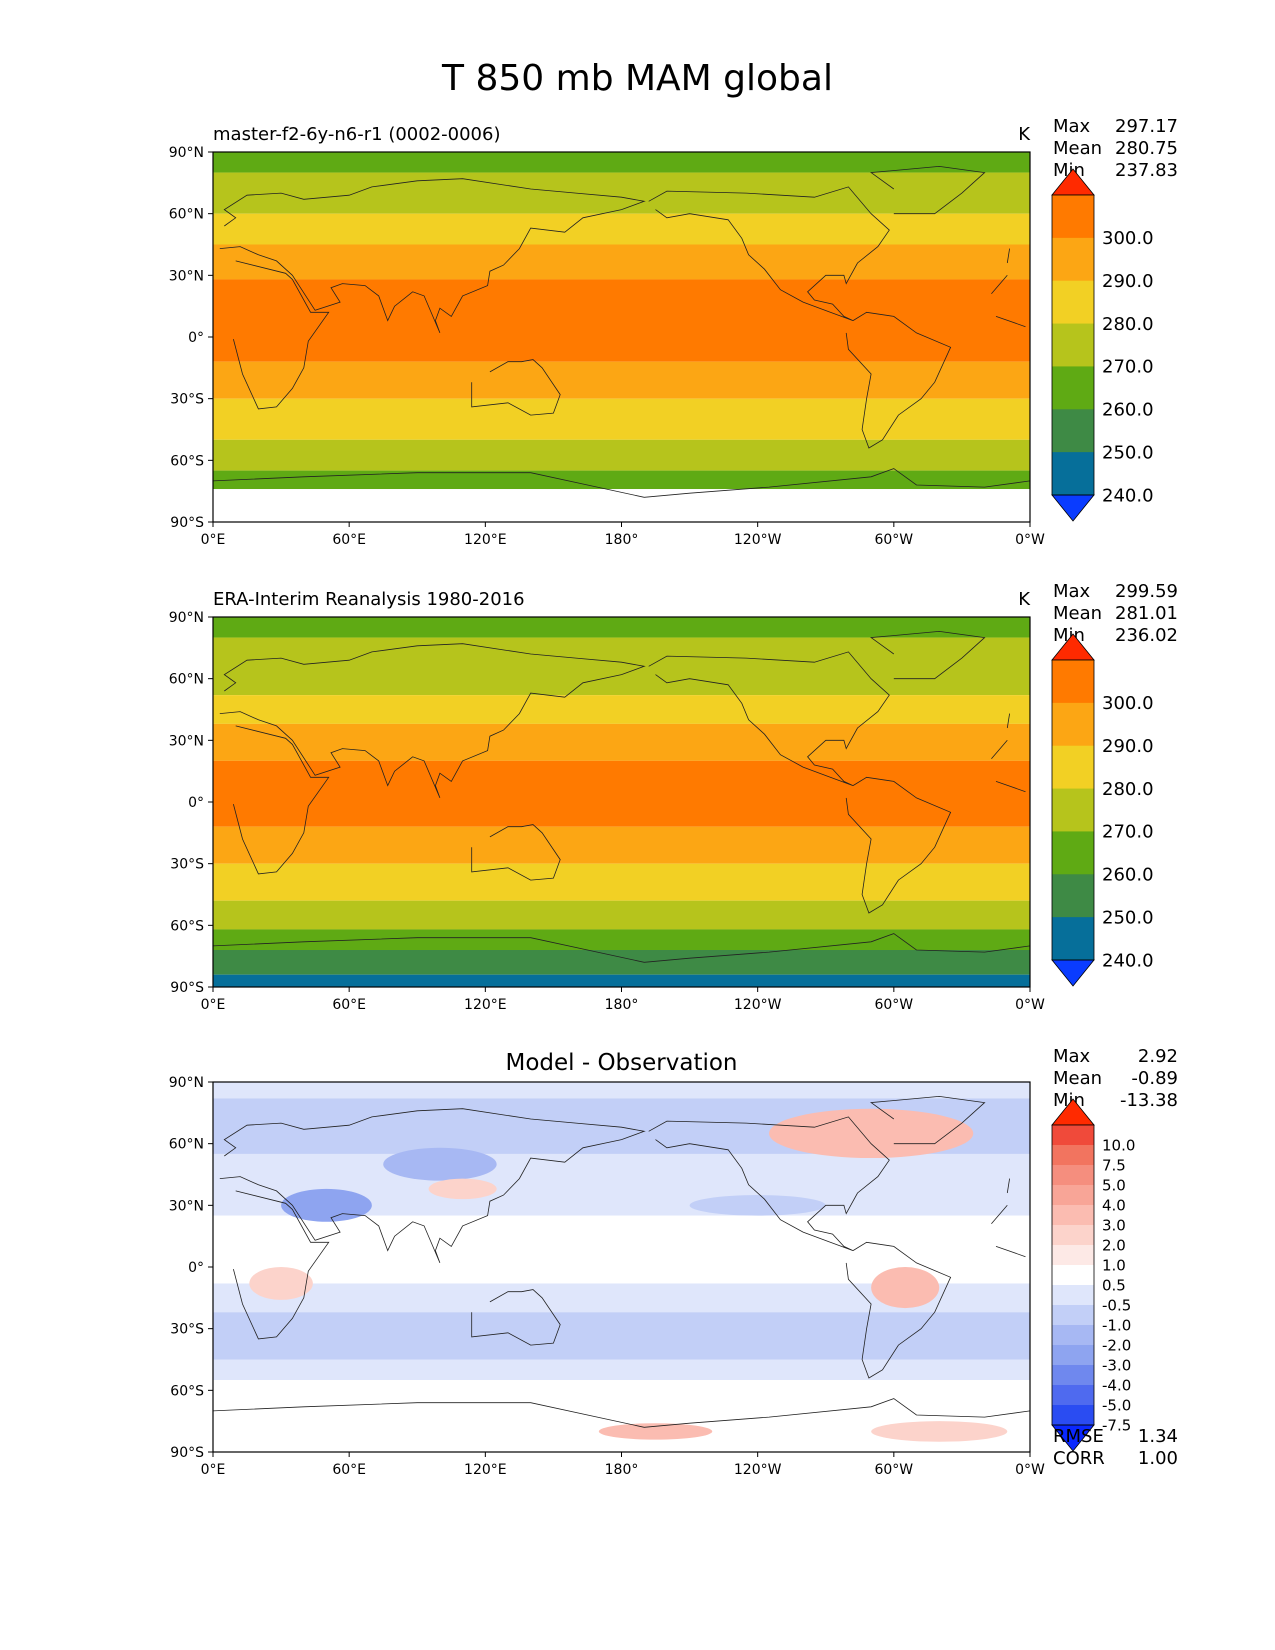 The width and height of the screenshot is (1275, 1650). What do you see at coordinates (1030, 1470) in the screenshot?
I see `lon-tick-label: 0°W` at bounding box center [1030, 1470].